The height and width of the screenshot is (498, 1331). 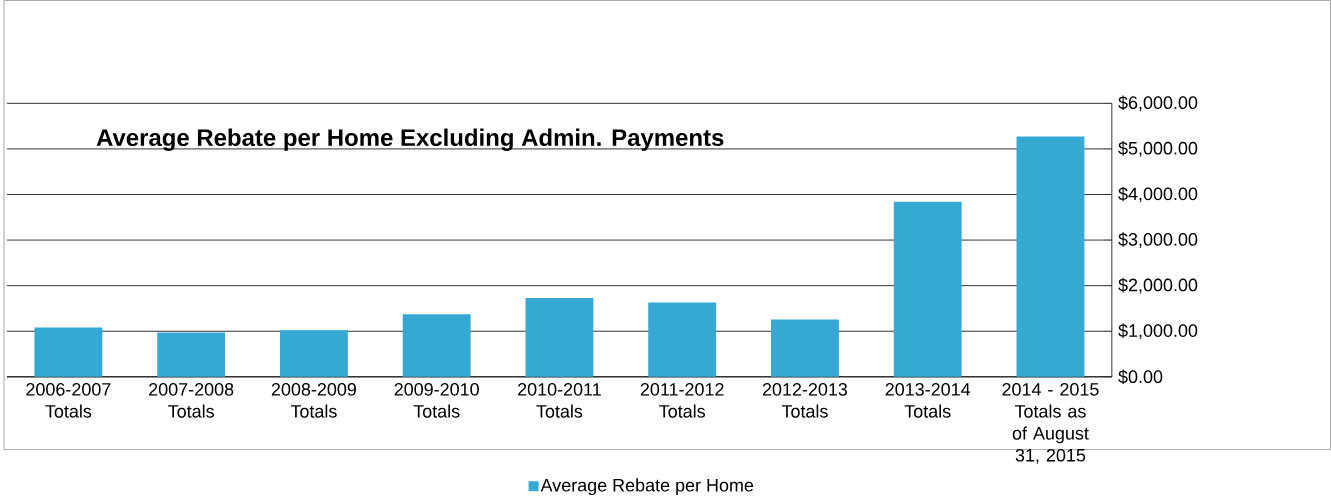 What do you see at coordinates (682, 400) in the screenshot?
I see `x-tick-label: 2011-2012 Totals` at bounding box center [682, 400].